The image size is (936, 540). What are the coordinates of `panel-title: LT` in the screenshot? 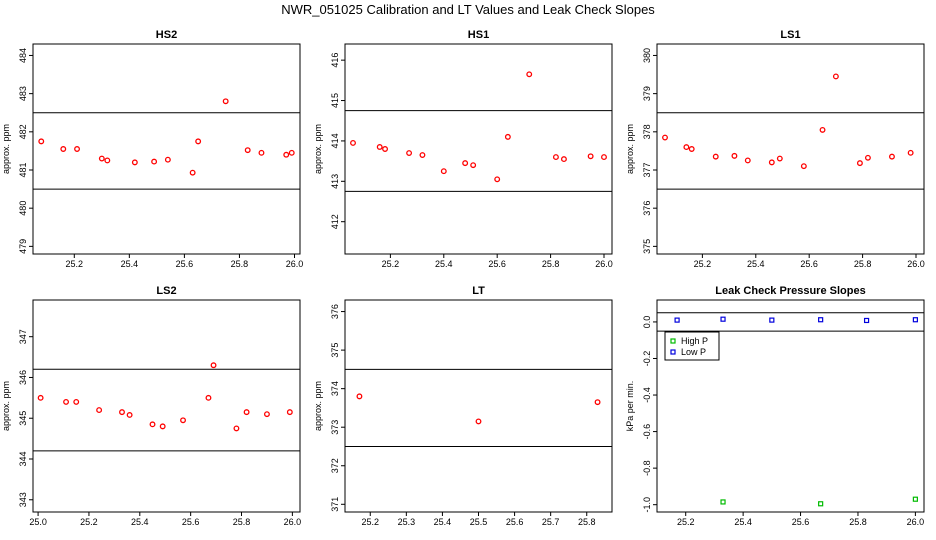 It's located at (478, 291).